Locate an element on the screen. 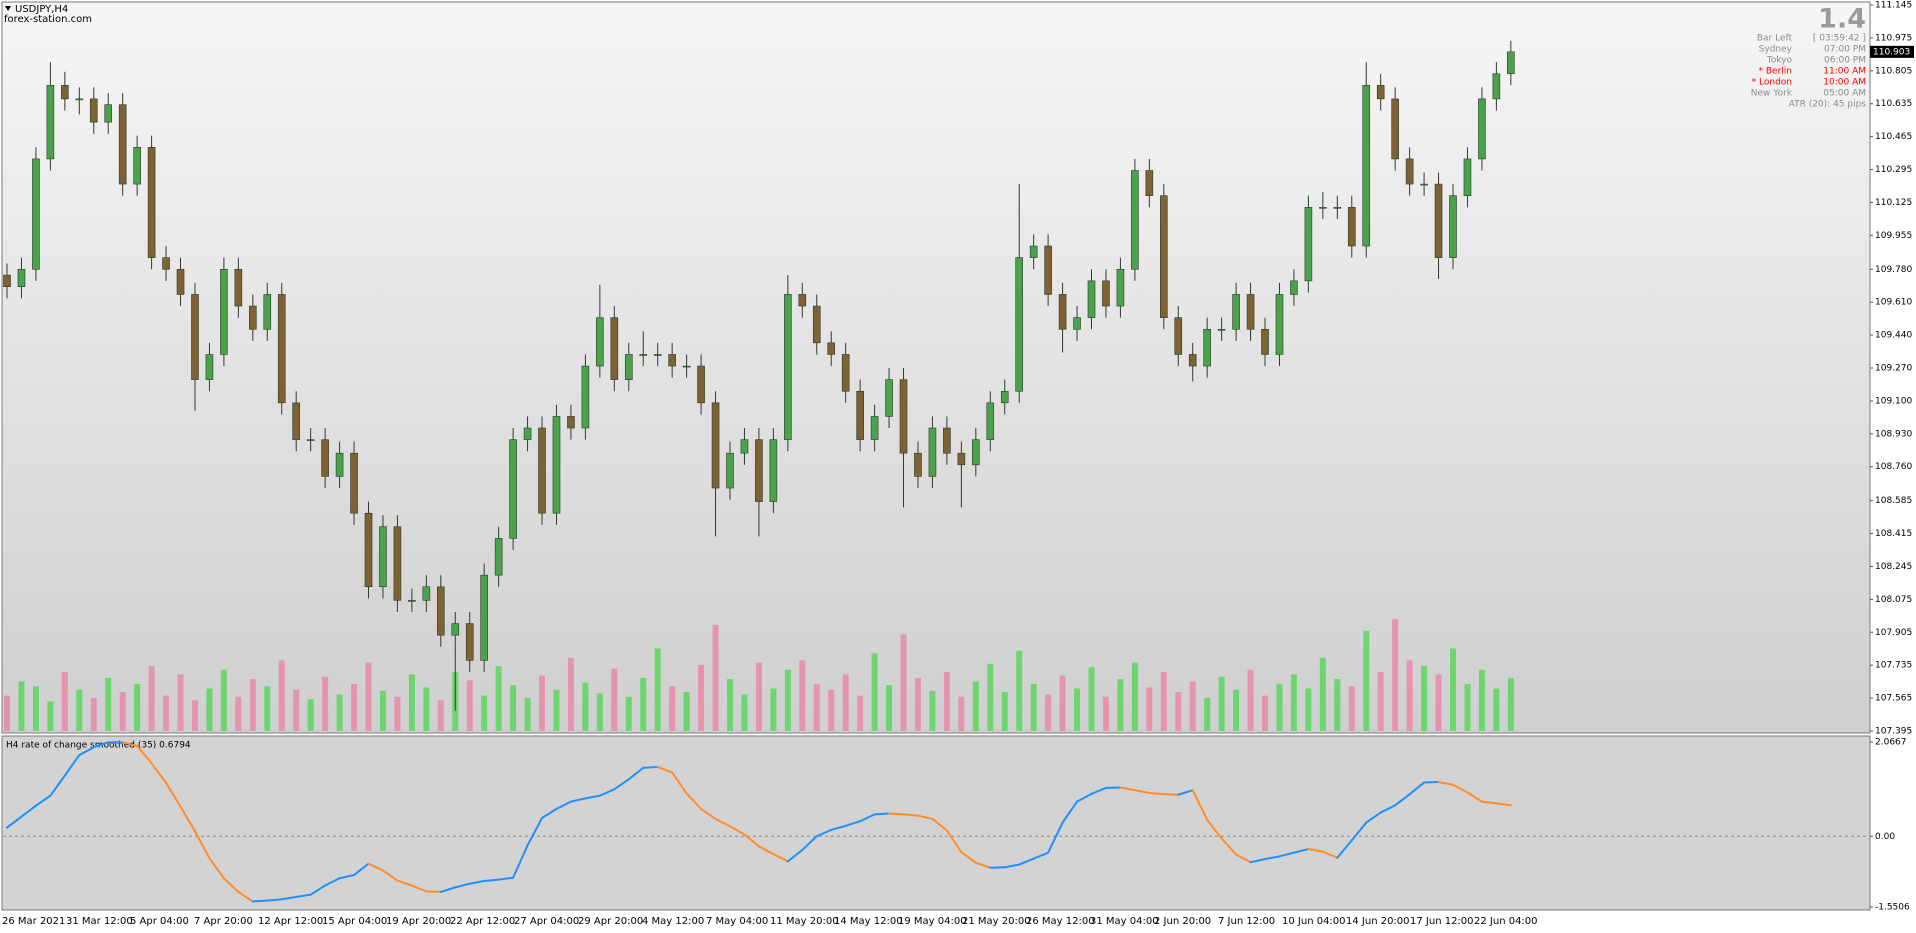 The width and height of the screenshot is (1916, 933). y-tick-label: 109.780 is located at coordinates (1893, 270).